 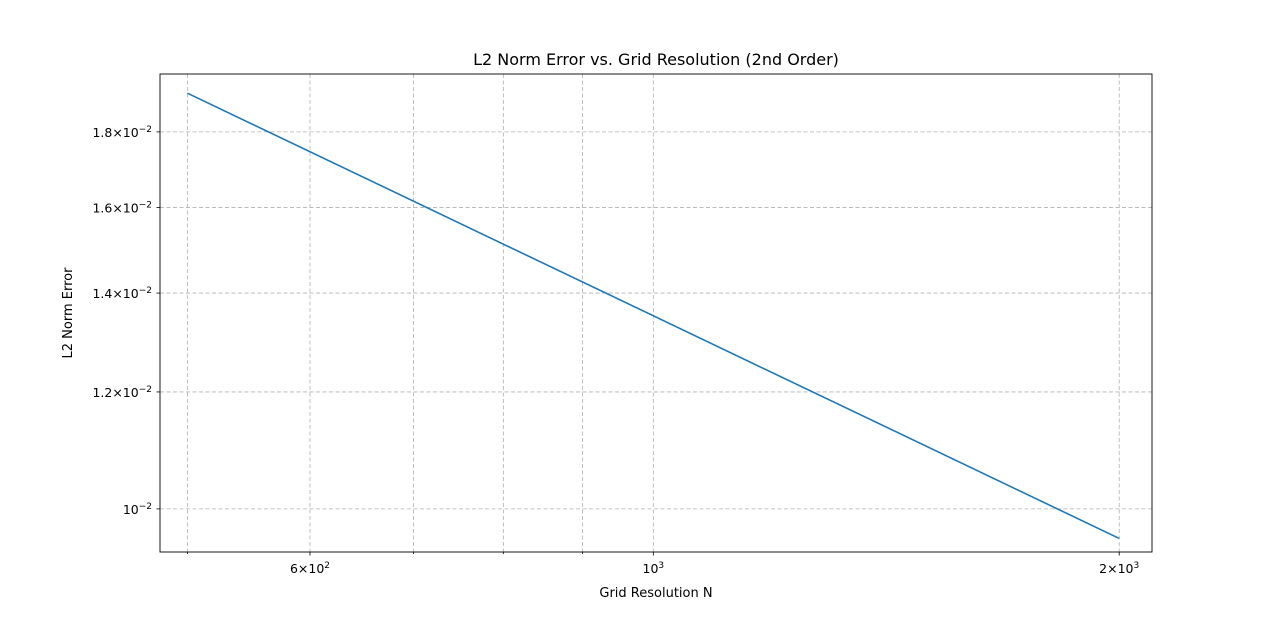 What do you see at coordinates (137, 509) in the screenshot?
I see `y-tick-label: 10−2` at bounding box center [137, 509].